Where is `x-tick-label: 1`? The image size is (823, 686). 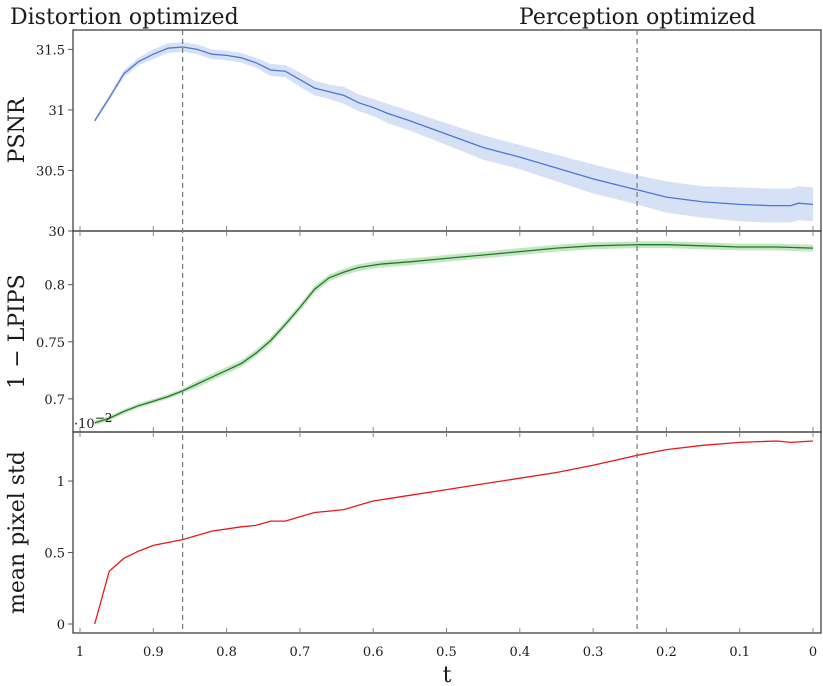
x-tick-label: 1 is located at coordinates (80, 652).